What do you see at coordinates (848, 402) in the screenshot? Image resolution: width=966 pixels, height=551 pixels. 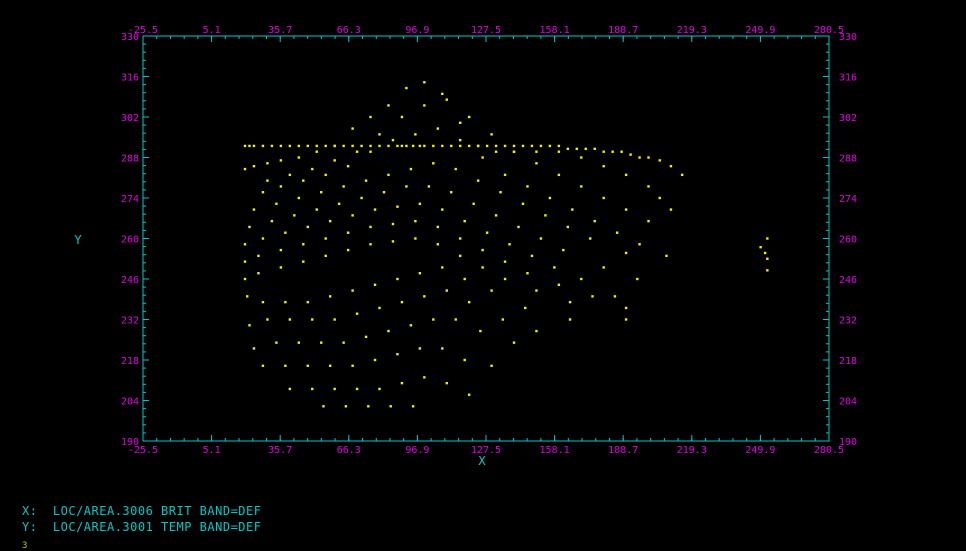 I see `y-tick-label-right: 204` at bounding box center [848, 402].